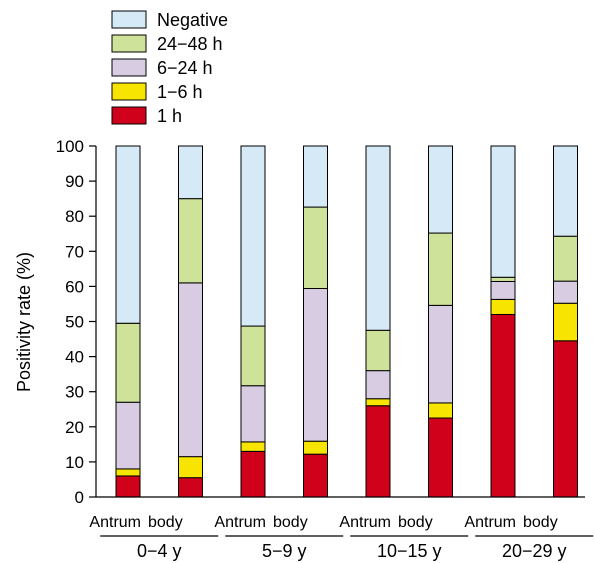 This screenshot has height=563, width=595. What do you see at coordinates (180, 92) in the screenshot?
I see `legend-label-1-6-h: 1−6 h` at bounding box center [180, 92].